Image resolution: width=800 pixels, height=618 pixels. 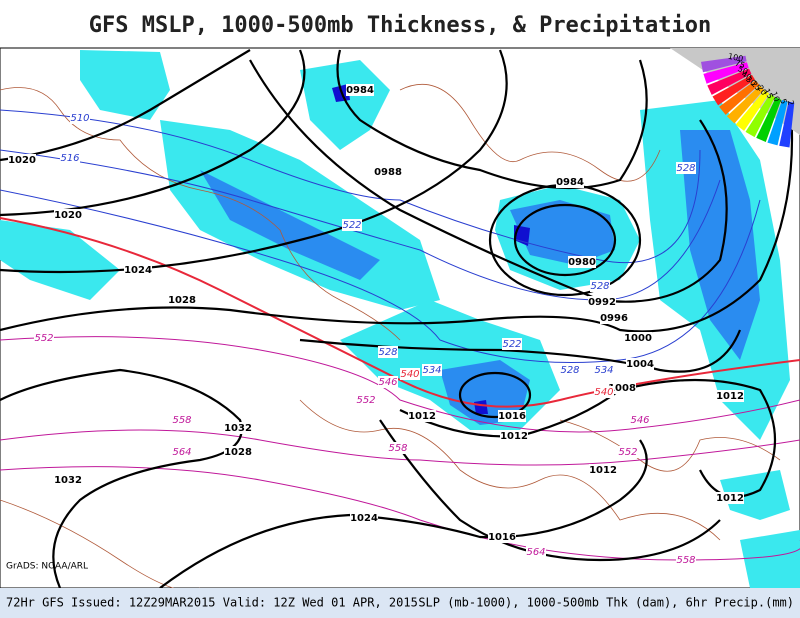 What do you see at coordinates (768, 93) in the screenshot?
I see `legend-label: 15` at bounding box center [768, 93].